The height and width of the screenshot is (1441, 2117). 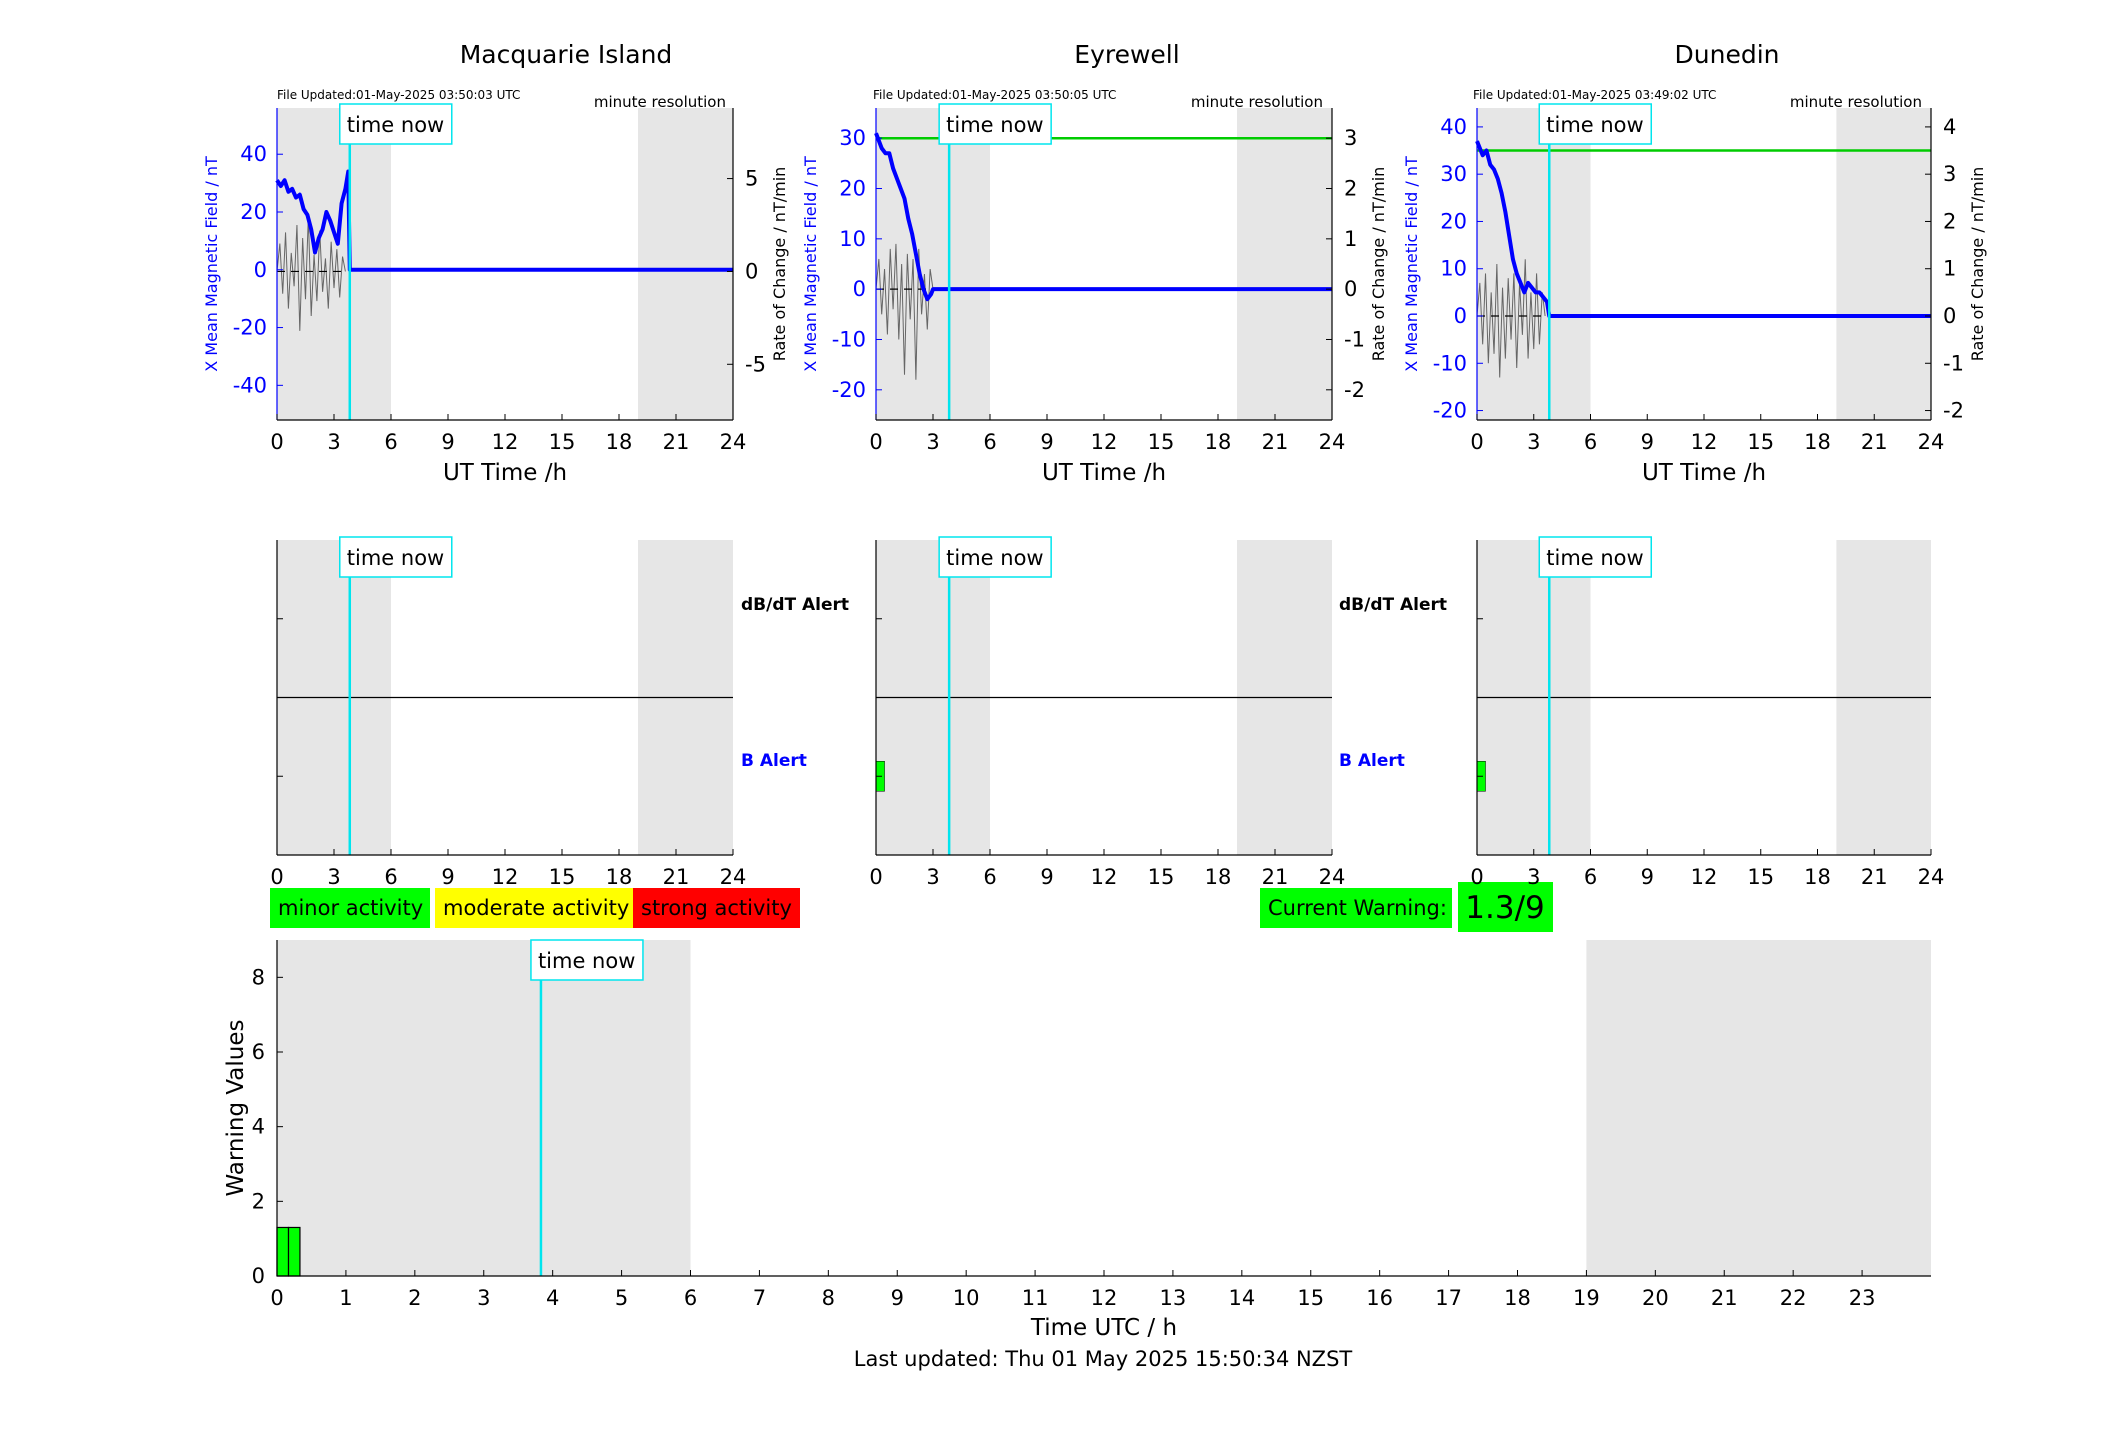 What do you see at coordinates (1103, 1328) in the screenshot?
I see `x-axis-label: Time UTC / h` at bounding box center [1103, 1328].